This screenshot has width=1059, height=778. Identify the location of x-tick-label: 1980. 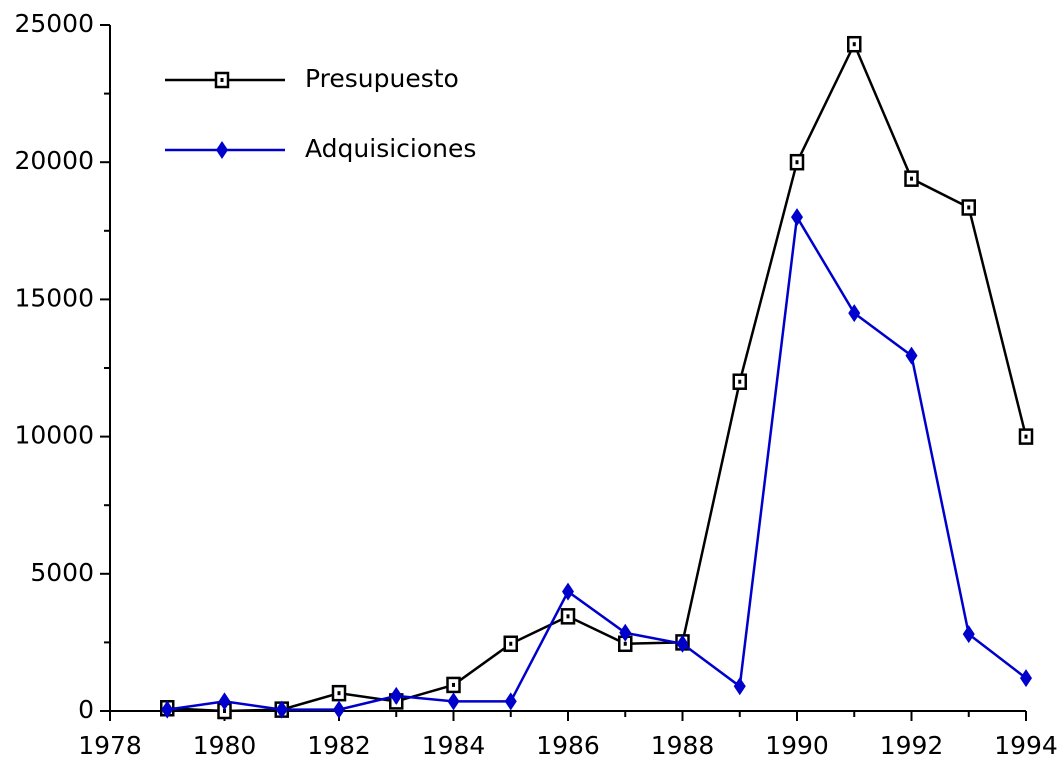
(225, 745).